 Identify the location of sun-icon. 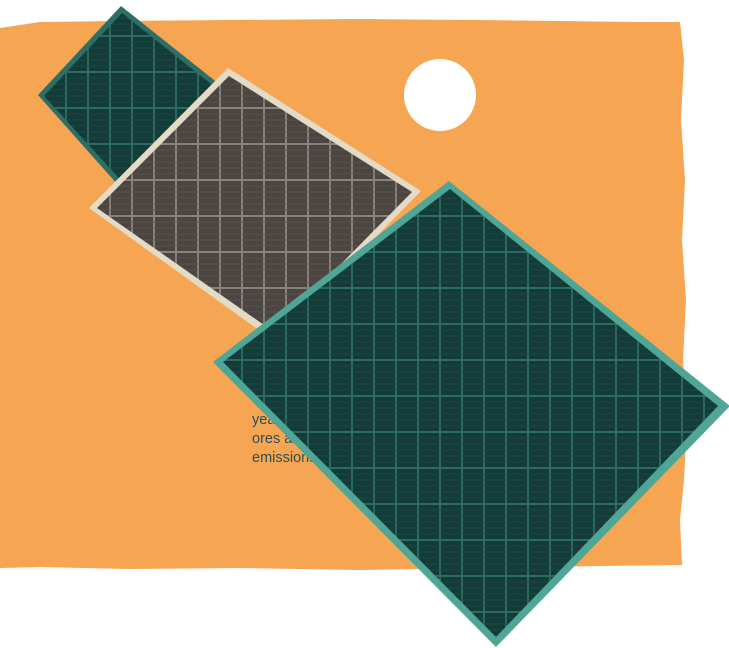
(440, 95).